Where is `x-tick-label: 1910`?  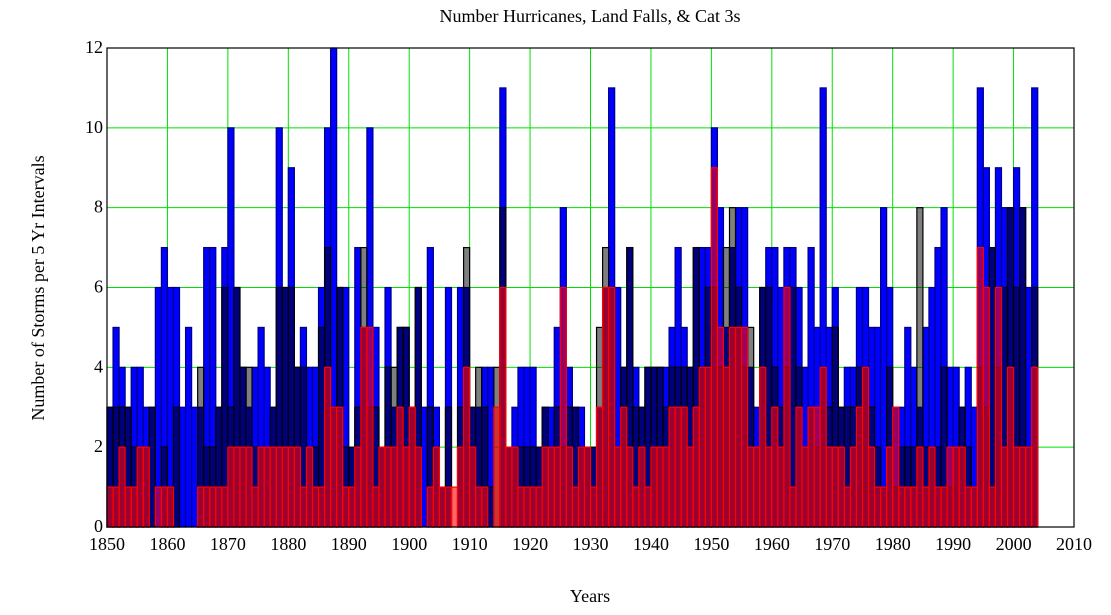
x-tick-label: 1910 is located at coordinates (470, 544).